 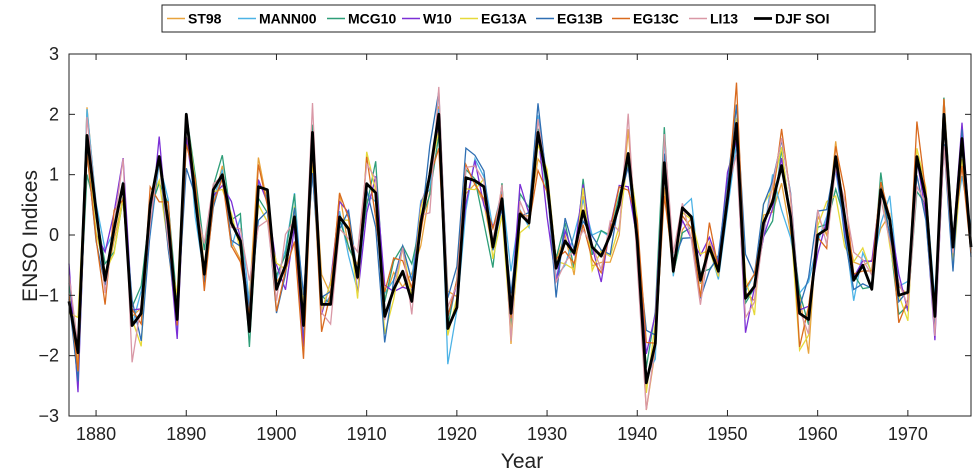 What do you see at coordinates (547, 434) in the screenshot?
I see `x-tick-label: 1930` at bounding box center [547, 434].